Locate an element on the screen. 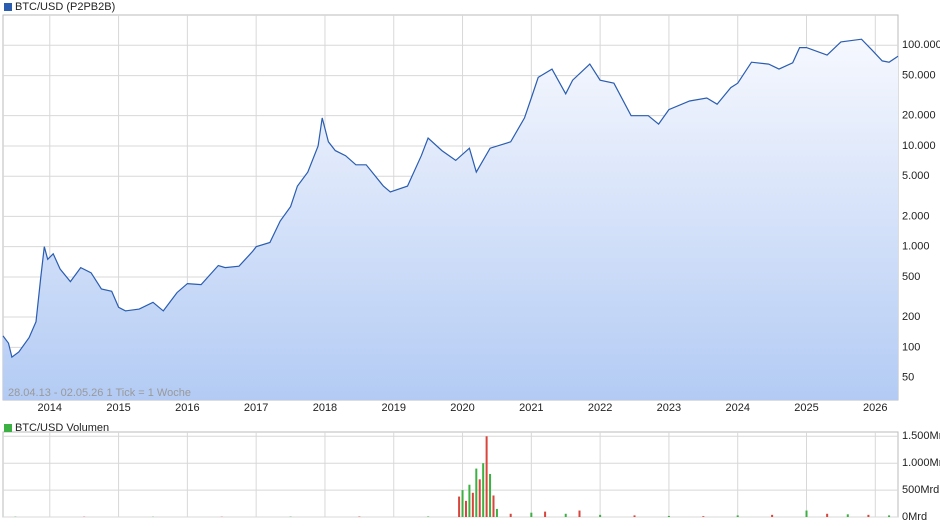 This screenshot has width=940, height=526. x-tick-label: 2016 is located at coordinates (187, 408).